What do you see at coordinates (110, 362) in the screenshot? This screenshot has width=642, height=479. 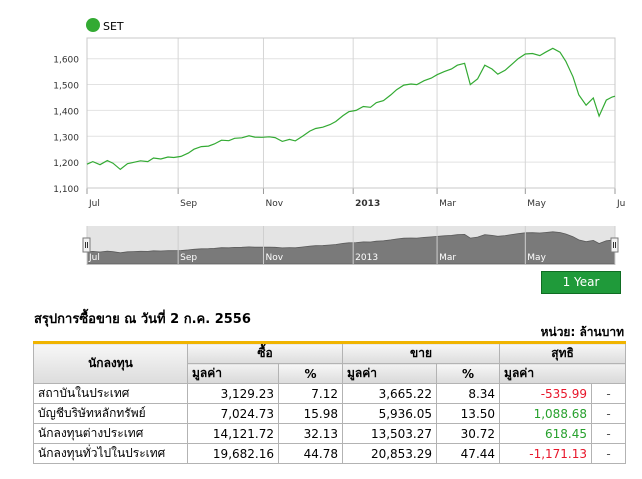 I see `investor-header: นักลงทุน` at bounding box center [110, 362].